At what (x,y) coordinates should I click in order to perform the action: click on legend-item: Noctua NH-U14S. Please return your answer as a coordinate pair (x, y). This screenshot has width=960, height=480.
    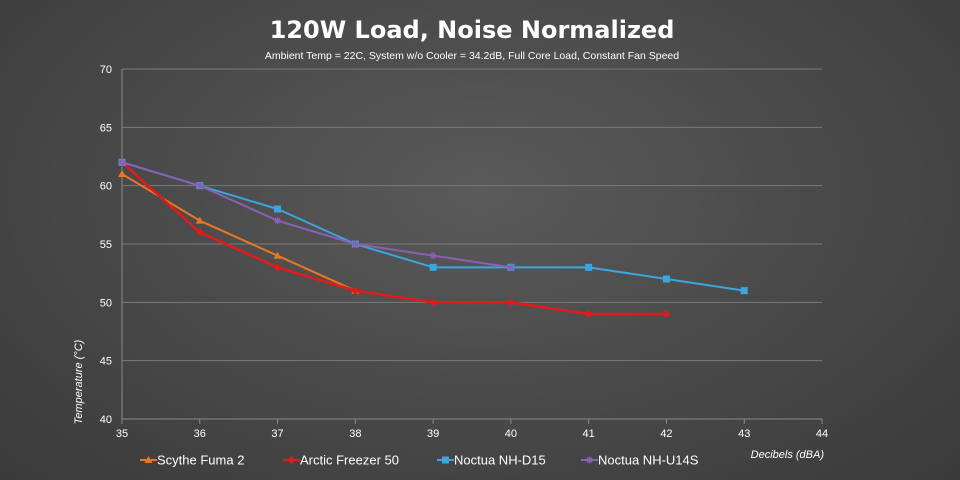
    Looking at the image, I should click on (640, 460).